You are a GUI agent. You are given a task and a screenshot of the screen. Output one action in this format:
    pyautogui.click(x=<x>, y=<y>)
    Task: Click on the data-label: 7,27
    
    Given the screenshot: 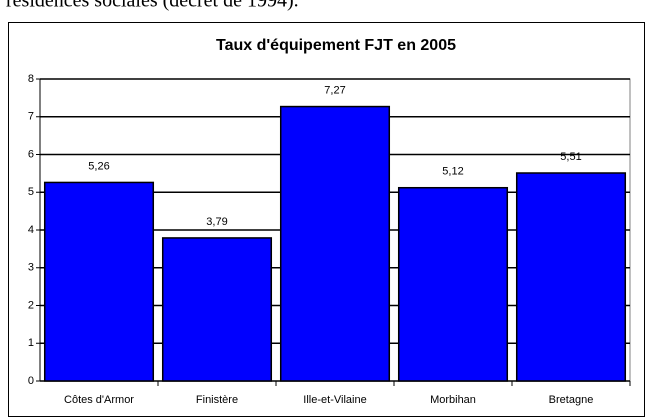 What is the action you would take?
    pyautogui.click(x=334, y=90)
    